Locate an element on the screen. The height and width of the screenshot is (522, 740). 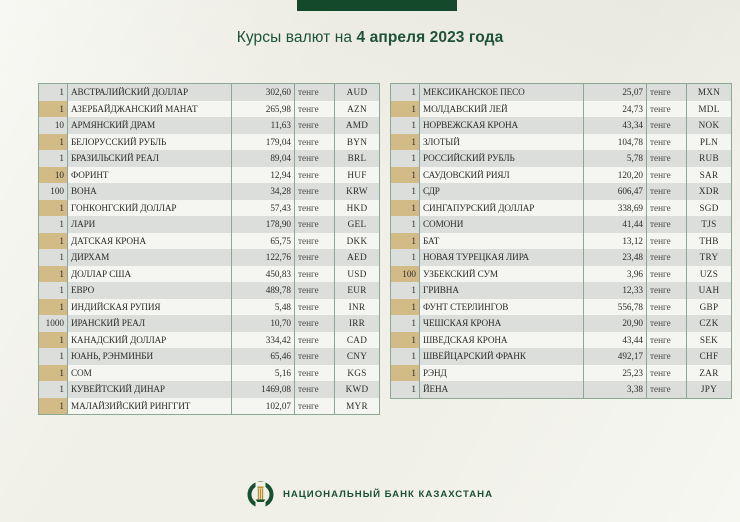
cell-currency-code: TJS is located at coordinates (709, 224).